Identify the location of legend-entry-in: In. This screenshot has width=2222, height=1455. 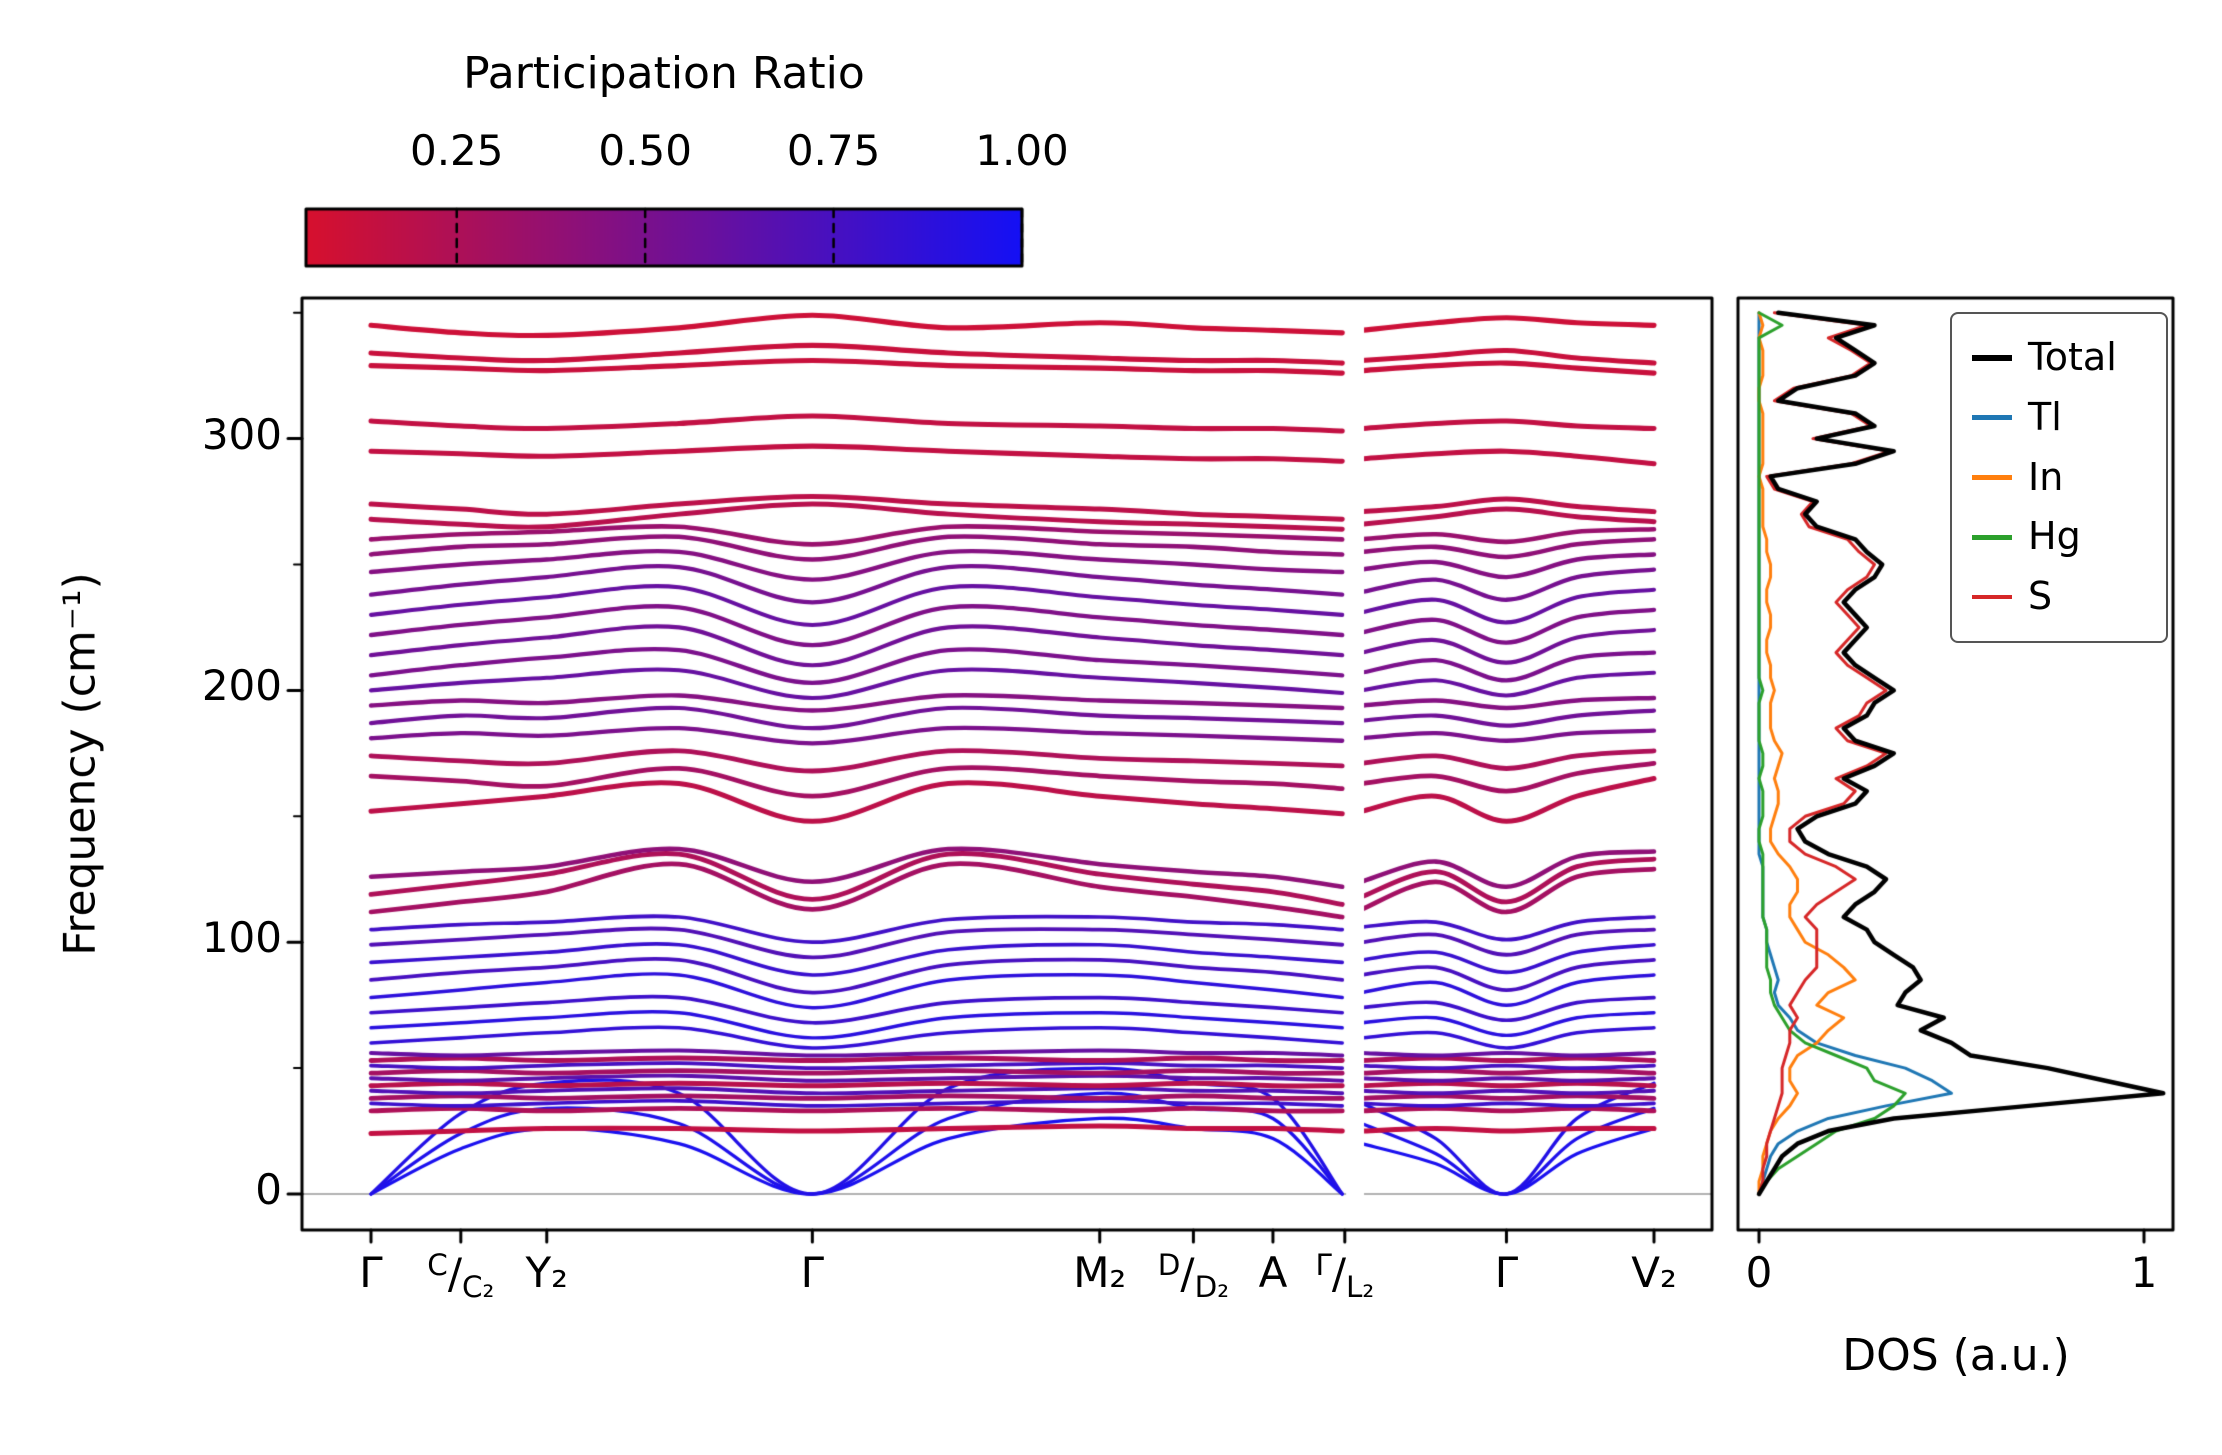
(2056, 476).